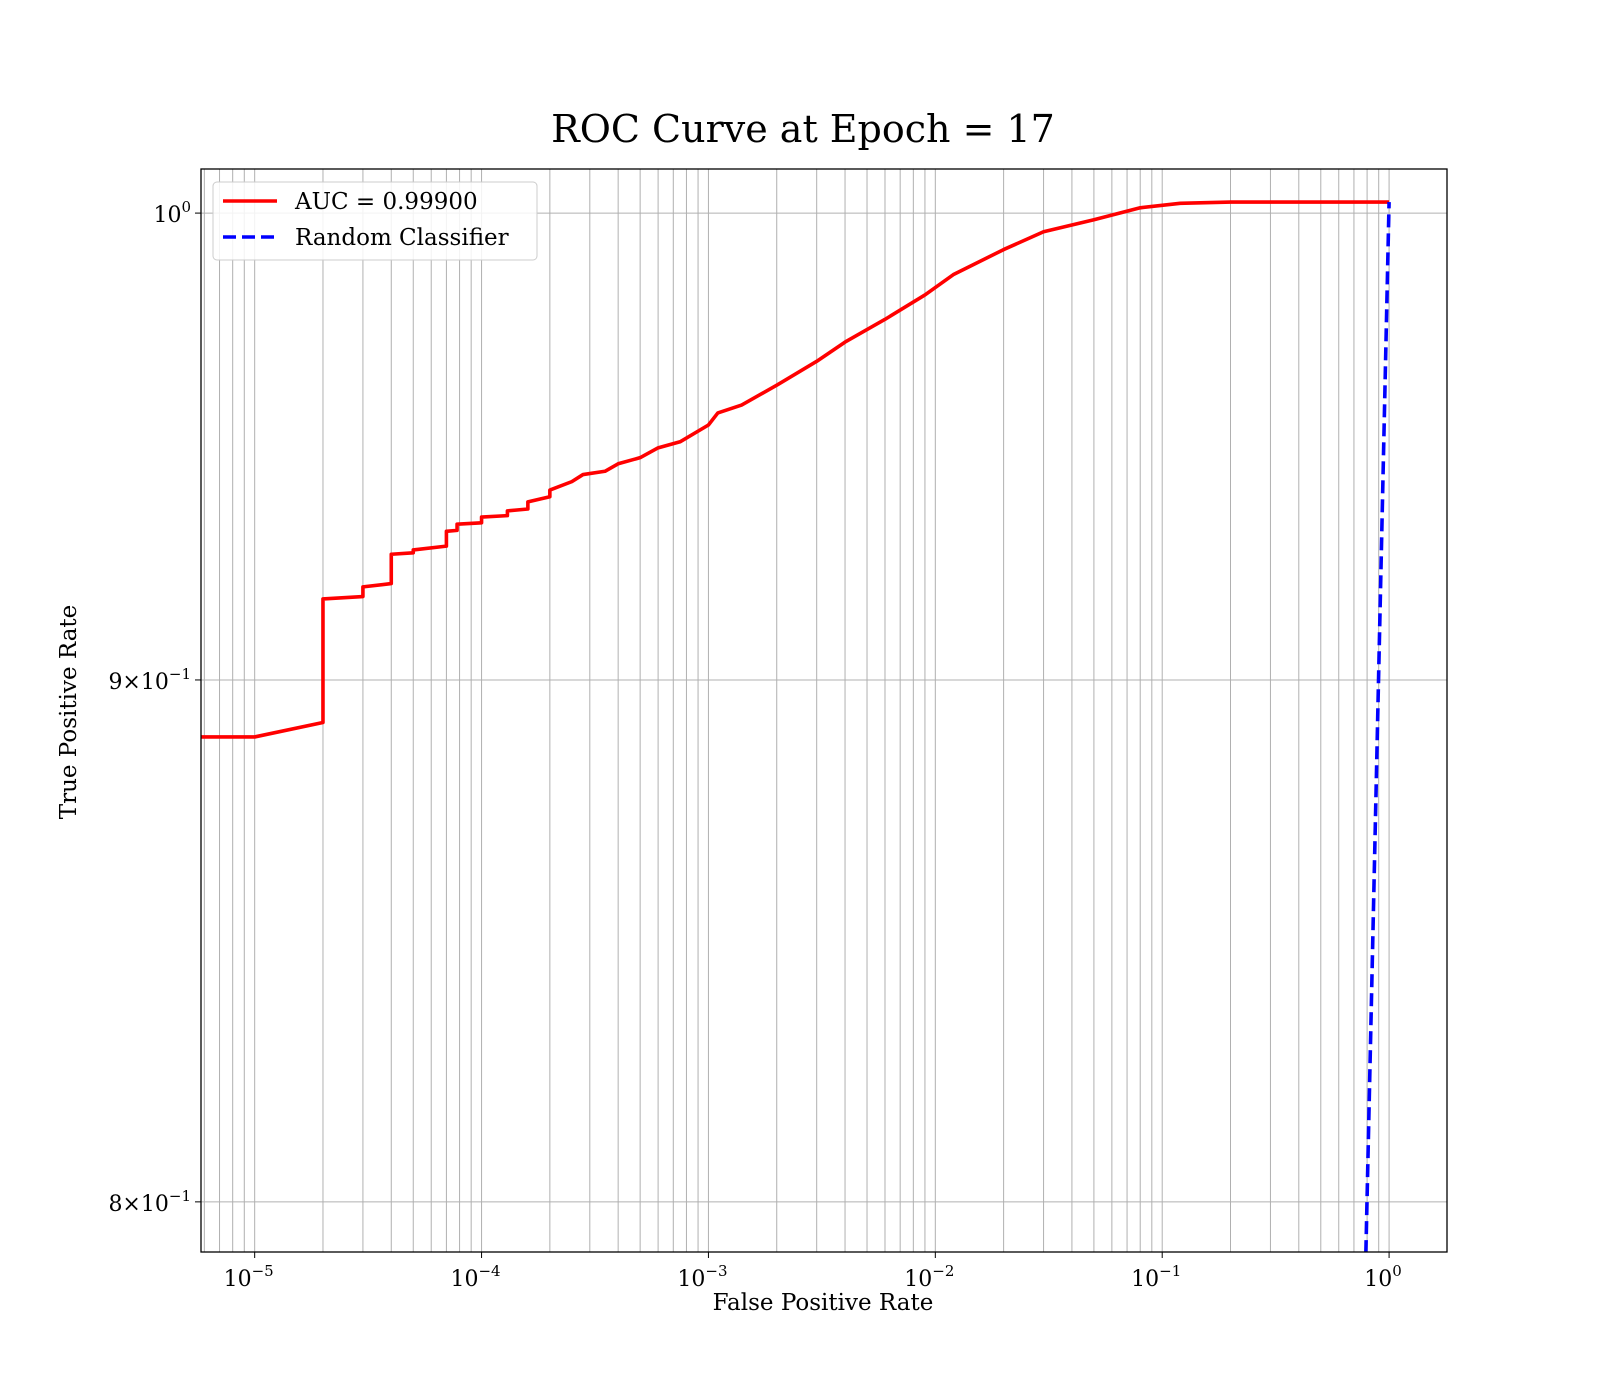 This screenshot has width=1600, height=1400. Describe the element at coordinates (263, 1271) in the screenshot. I see `x-tick-exponent: −5` at that location.